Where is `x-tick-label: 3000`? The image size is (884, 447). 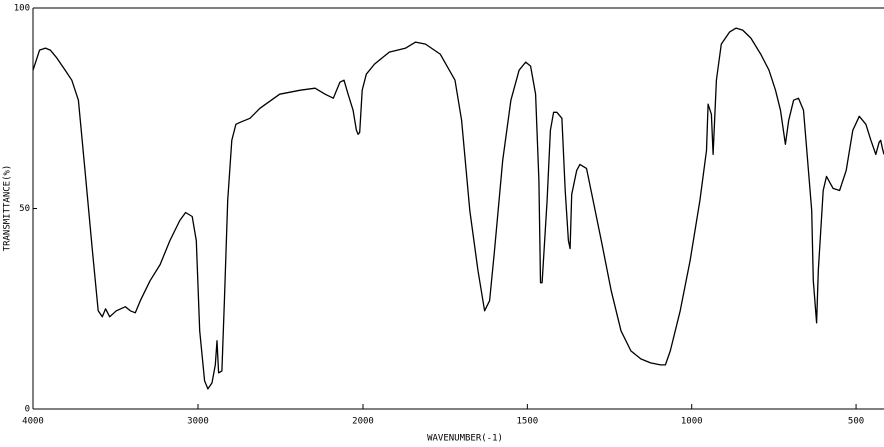
x-tick-label: 3000 is located at coordinates (198, 422).